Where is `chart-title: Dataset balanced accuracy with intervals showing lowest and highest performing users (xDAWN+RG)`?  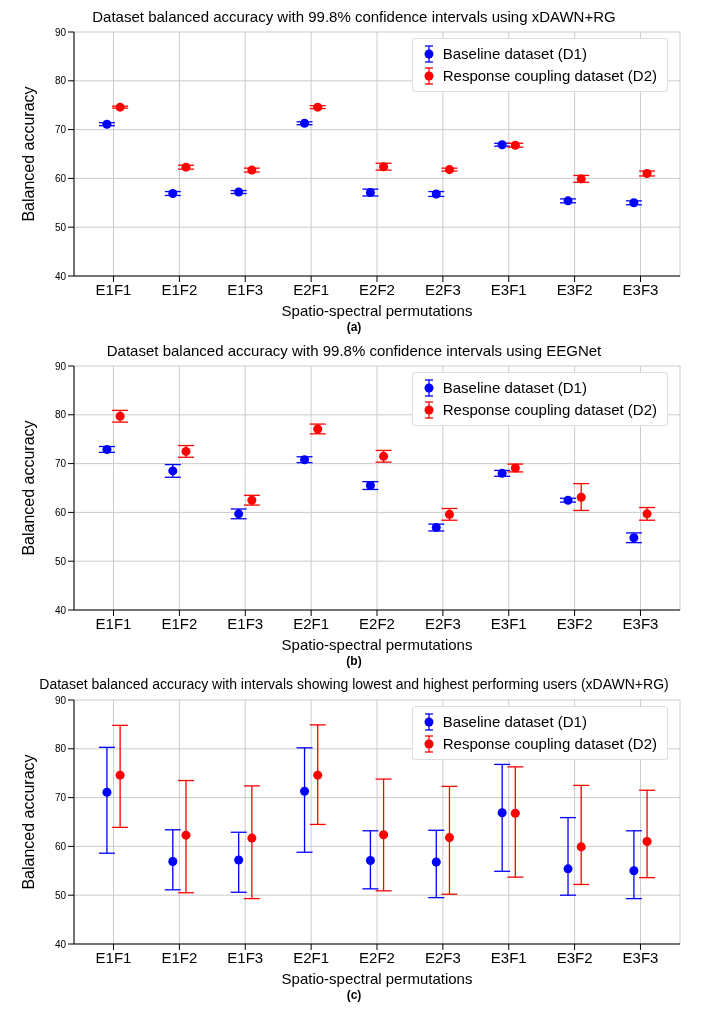
chart-title: Dataset balanced accuracy with intervals showing lowest and highest performing users (xDAWN+RG) is located at coordinates (354, 685).